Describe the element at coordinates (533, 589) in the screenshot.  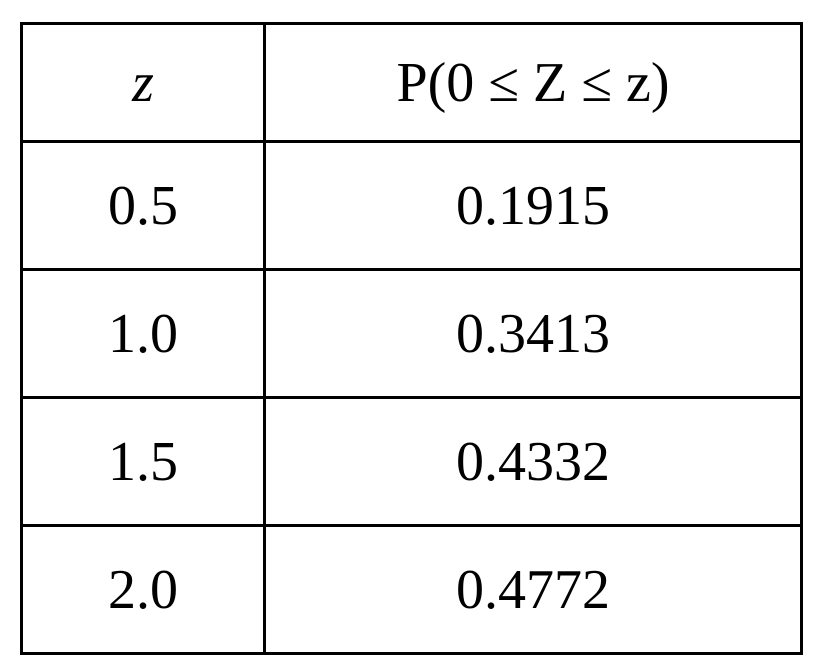
I see `probability-cell: 0.4772` at that location.